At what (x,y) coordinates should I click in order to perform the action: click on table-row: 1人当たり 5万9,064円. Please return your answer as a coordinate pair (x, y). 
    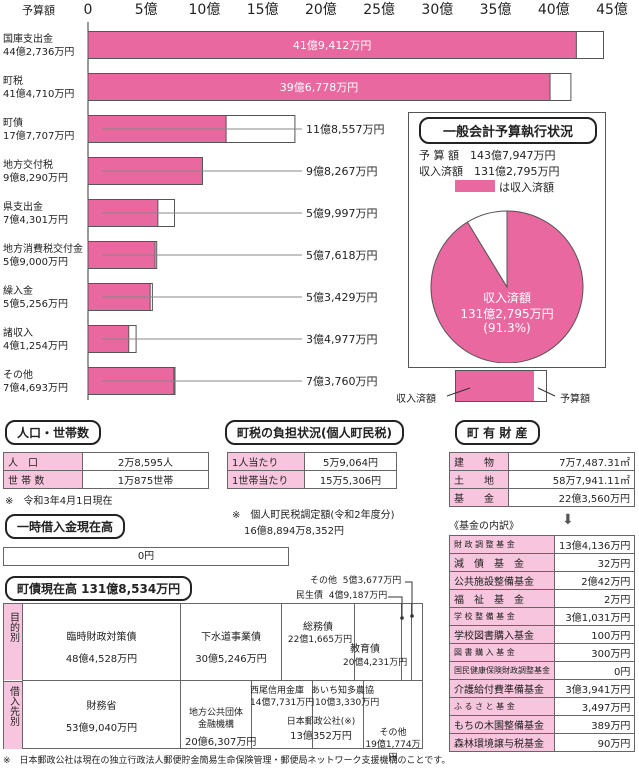
    Looking at the image, I should click on (312, 461).